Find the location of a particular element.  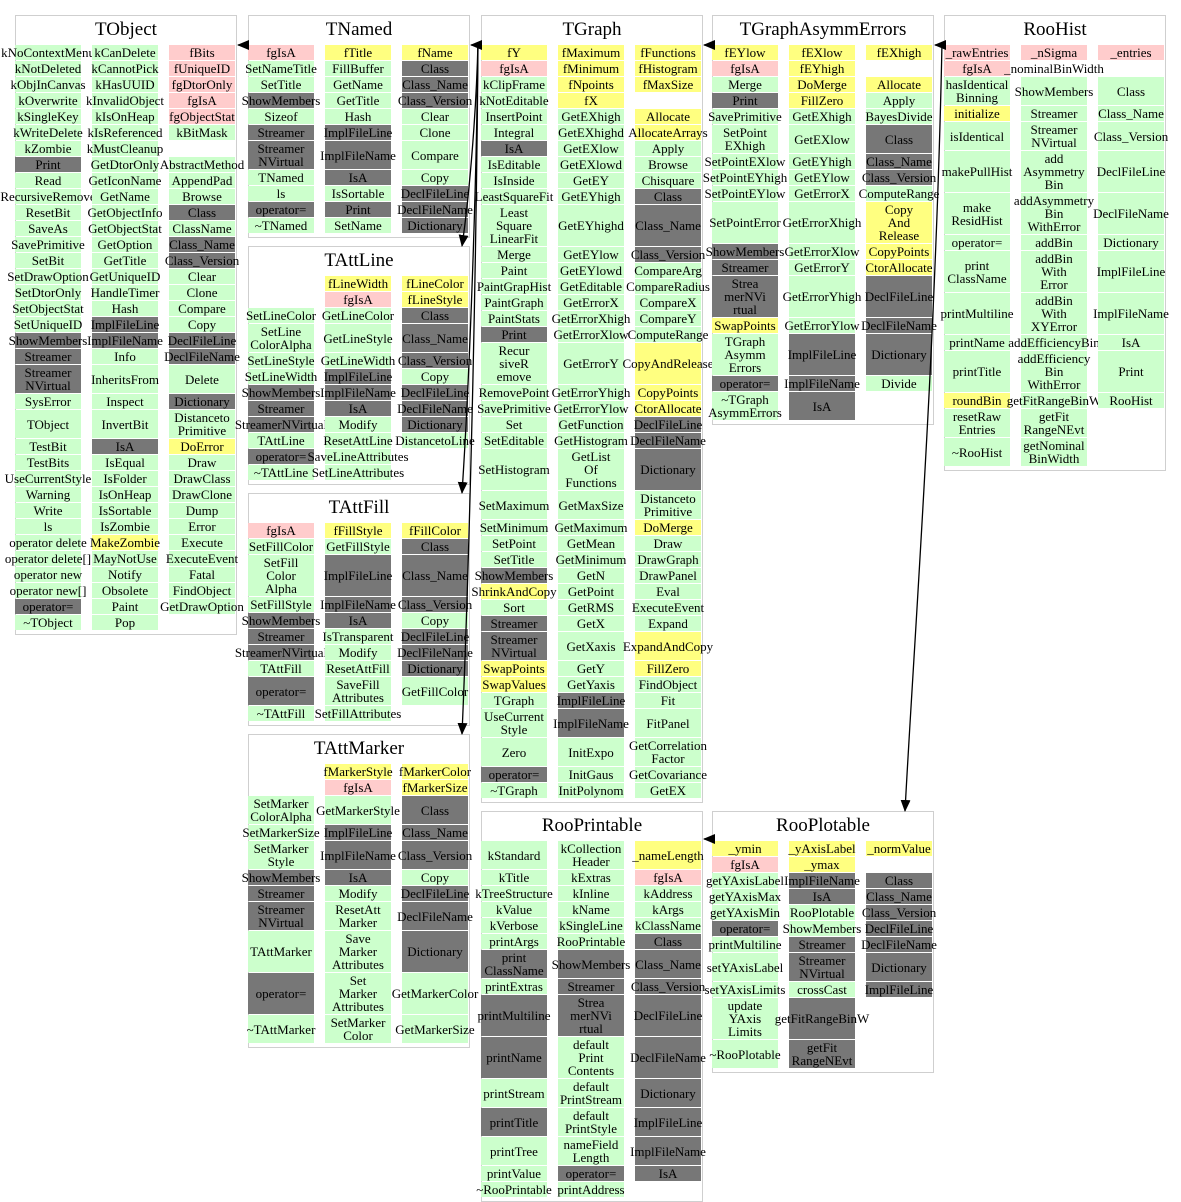

member-cell: Paint is located at coordinates (514, 270).